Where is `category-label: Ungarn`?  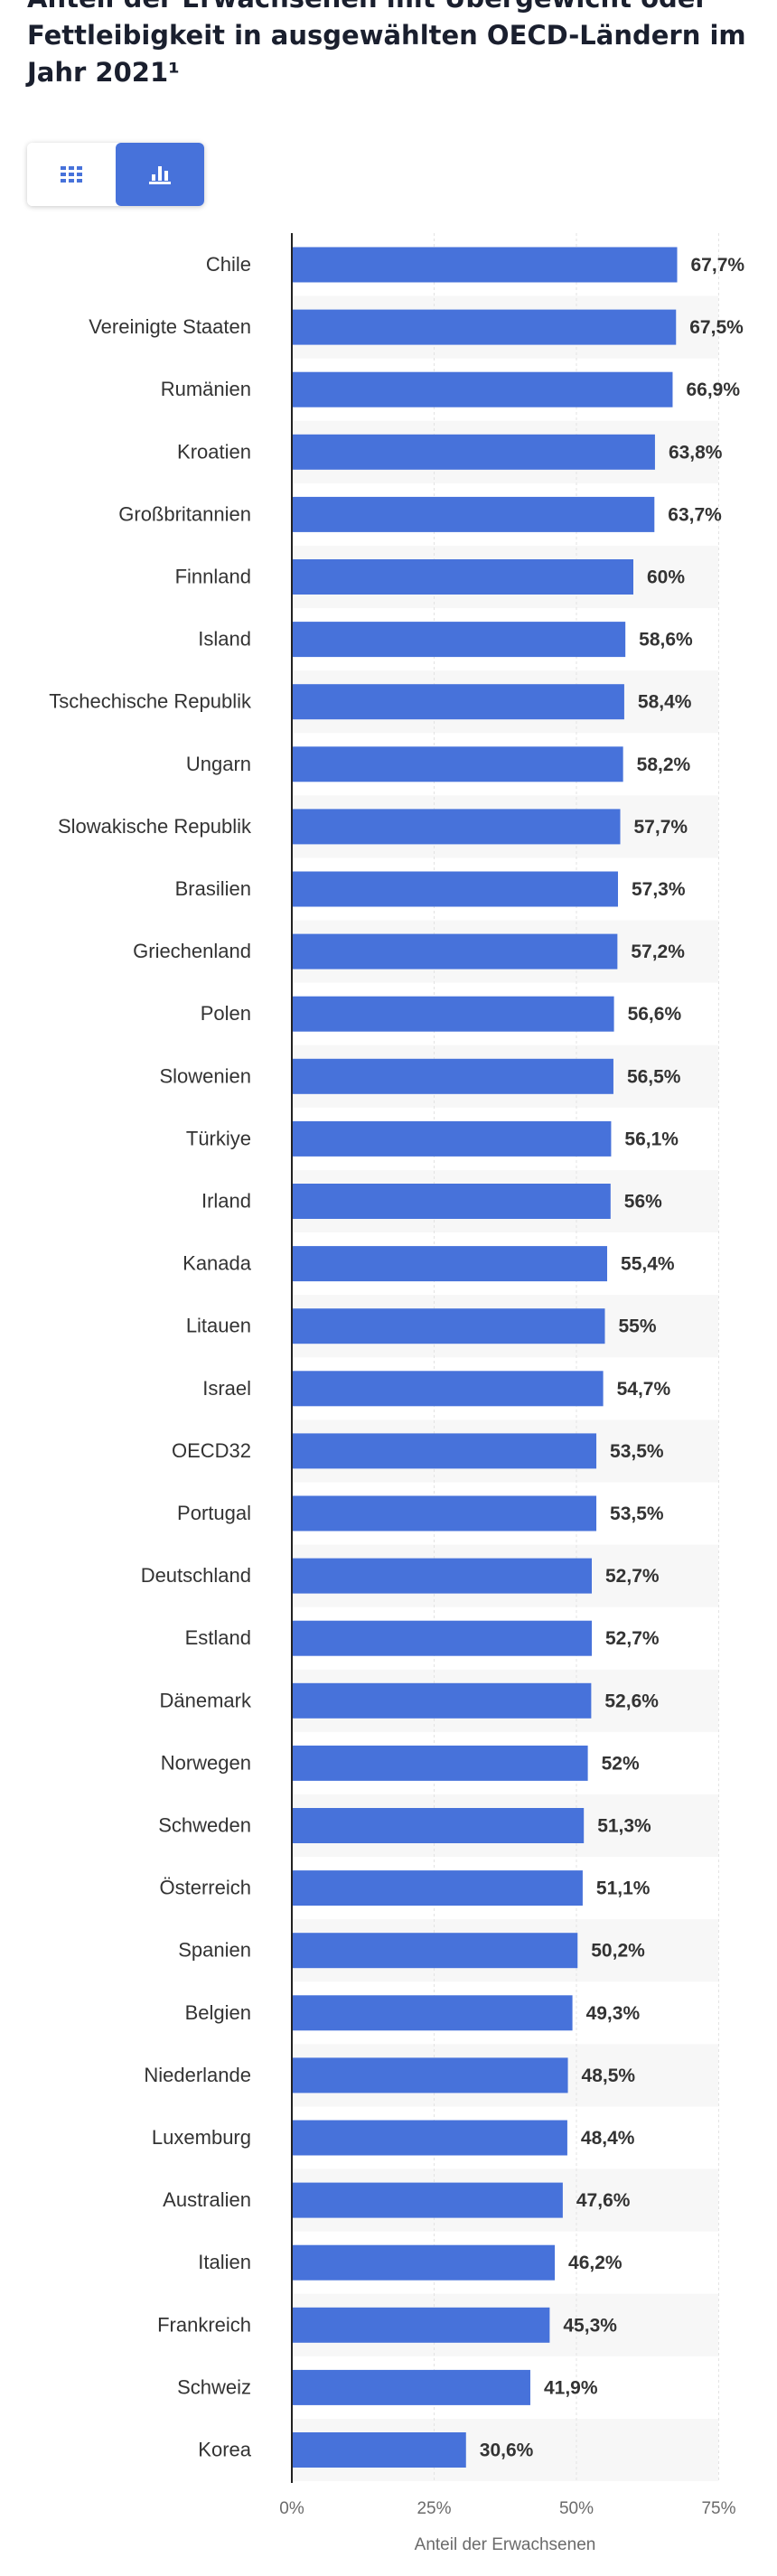 category-label: Ungarn is located at coordinates (219, 764).